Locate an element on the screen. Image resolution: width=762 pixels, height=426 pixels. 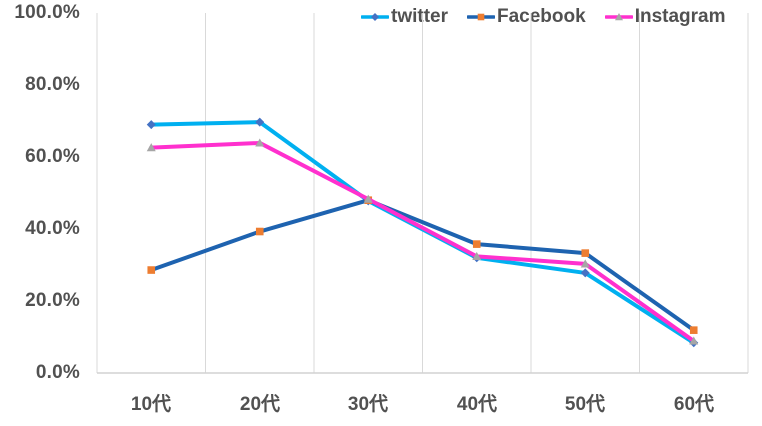
x-axis-label-30s: 30代 is located at coordinates (368, 404).